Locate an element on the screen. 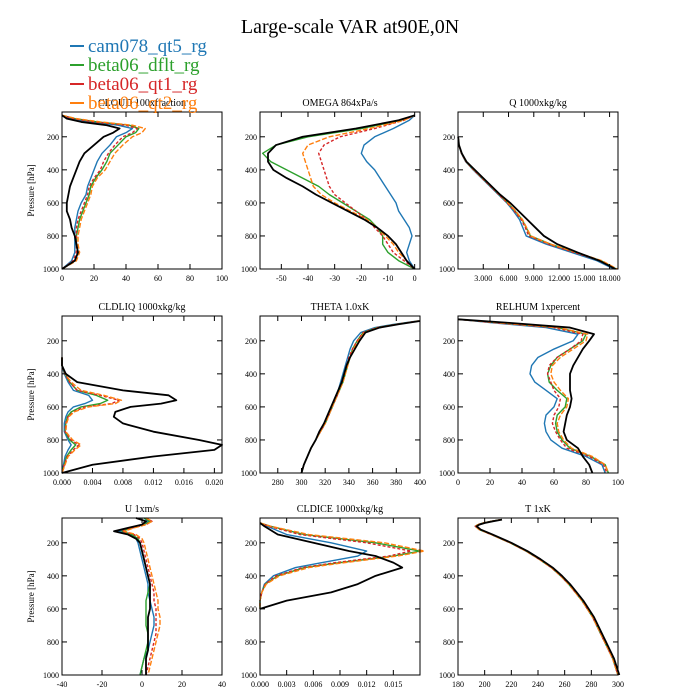 Image resolution: width=700 pixels, height=700 pixels. x-tick-label: 60 is located at coordinates (158, 278).